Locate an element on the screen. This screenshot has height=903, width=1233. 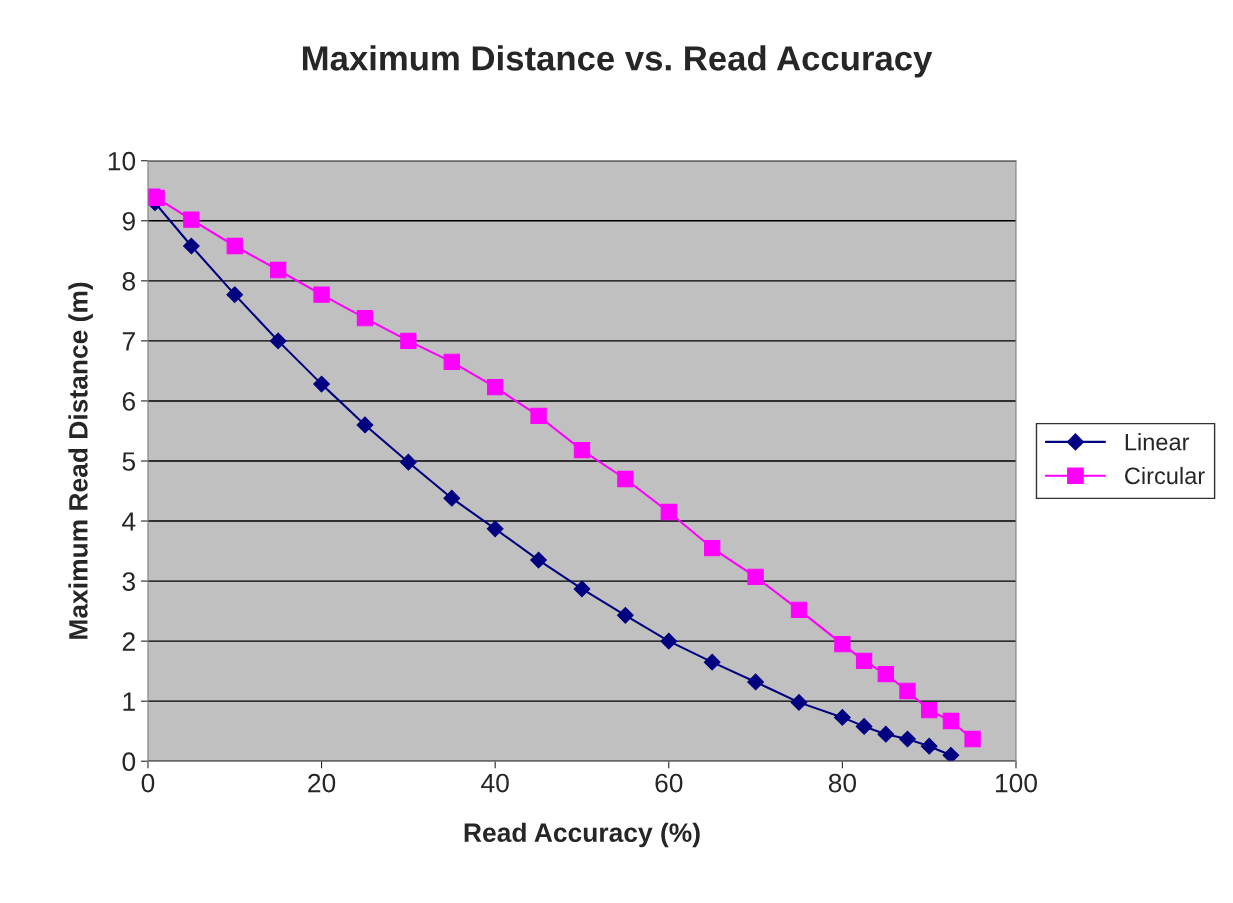
x-tick-label: 20 is located at coordinates (322, 783).